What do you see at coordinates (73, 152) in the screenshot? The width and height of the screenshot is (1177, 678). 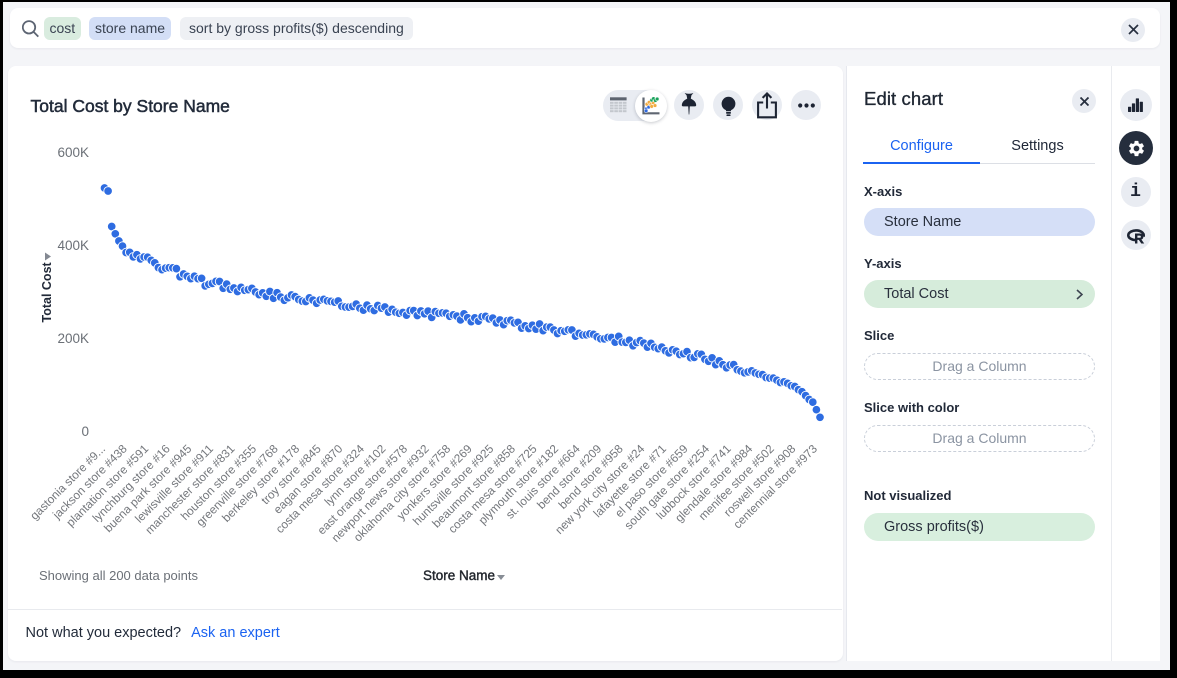 I see `svg-text: 600K` at bounding box center [73, 152].